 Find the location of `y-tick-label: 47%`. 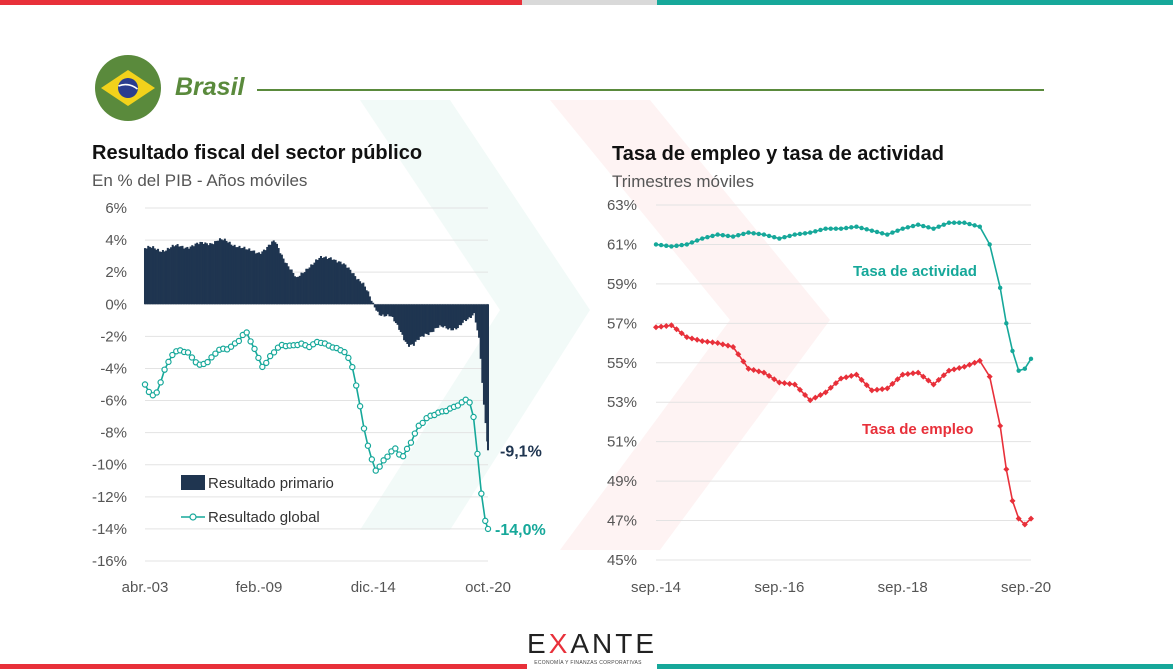

y-tick-label: 47% is located at coordinates (622, 521).